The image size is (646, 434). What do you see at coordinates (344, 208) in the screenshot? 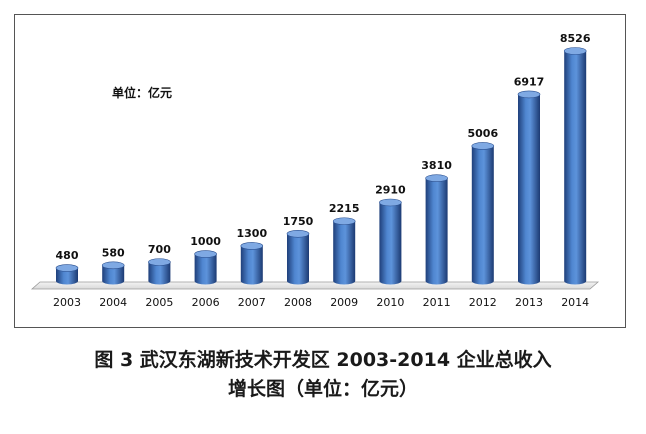
I see `data-label-2009: 2215` at bounding box center [344, 208].